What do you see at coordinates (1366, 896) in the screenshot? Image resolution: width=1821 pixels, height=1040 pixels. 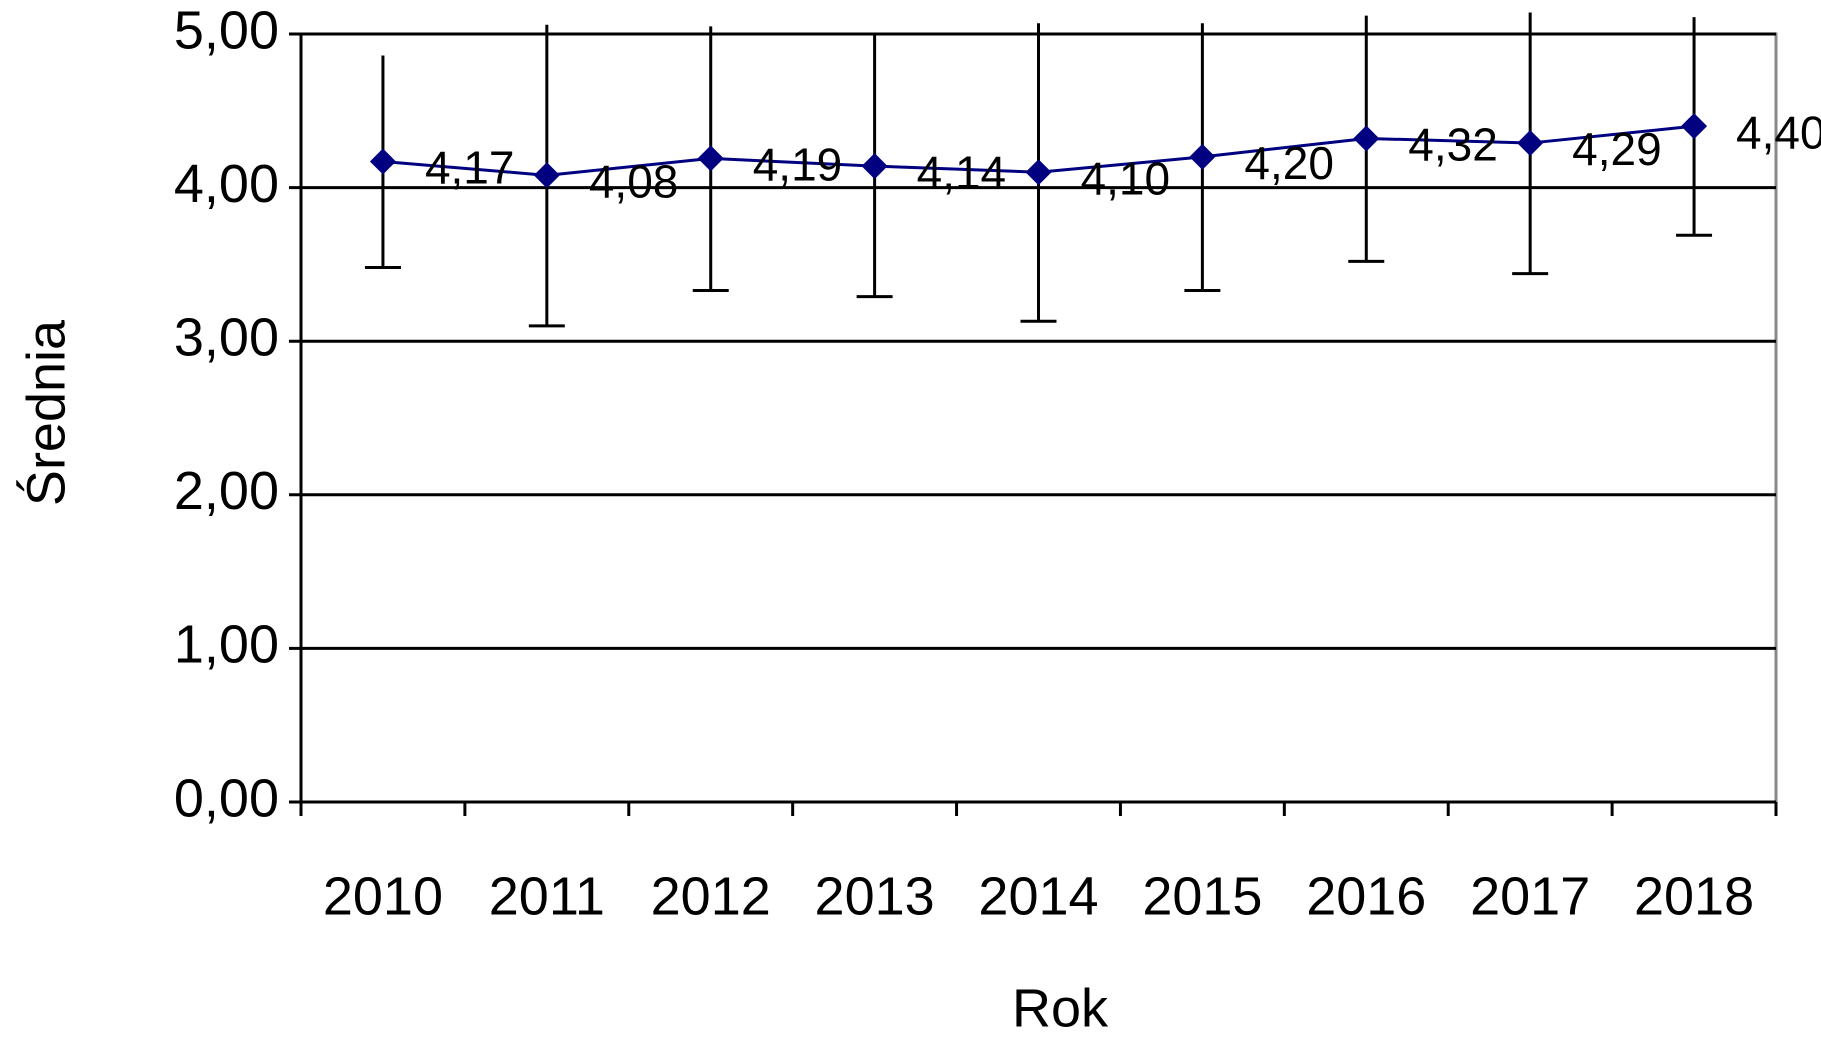 I see `x-tick-label: 2016` at bounding box center [1366, 896].